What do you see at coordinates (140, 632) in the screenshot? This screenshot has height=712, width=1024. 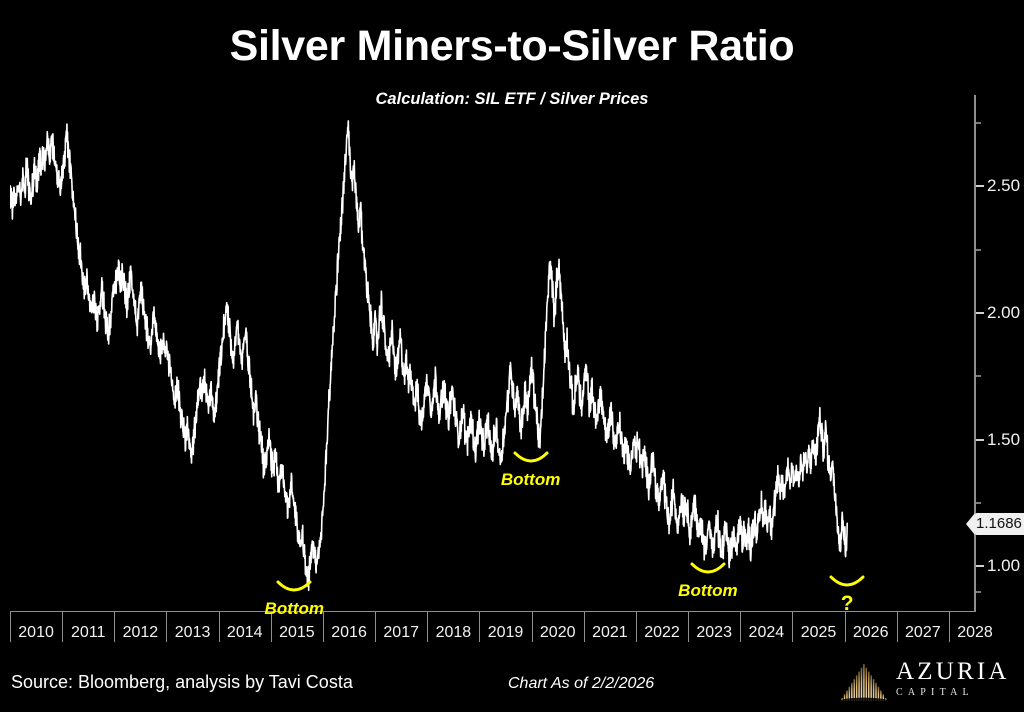 I see `x-axis-year-label: 2012` at bounding box center [140, 632].